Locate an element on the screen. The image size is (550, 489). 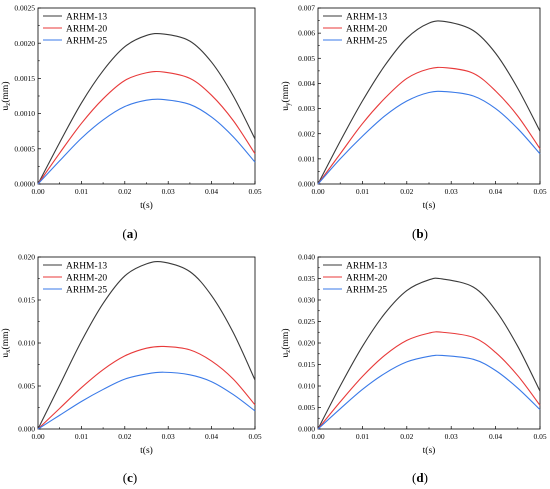
y-tick-label: 0.030 is located at coordinates (306, 300).